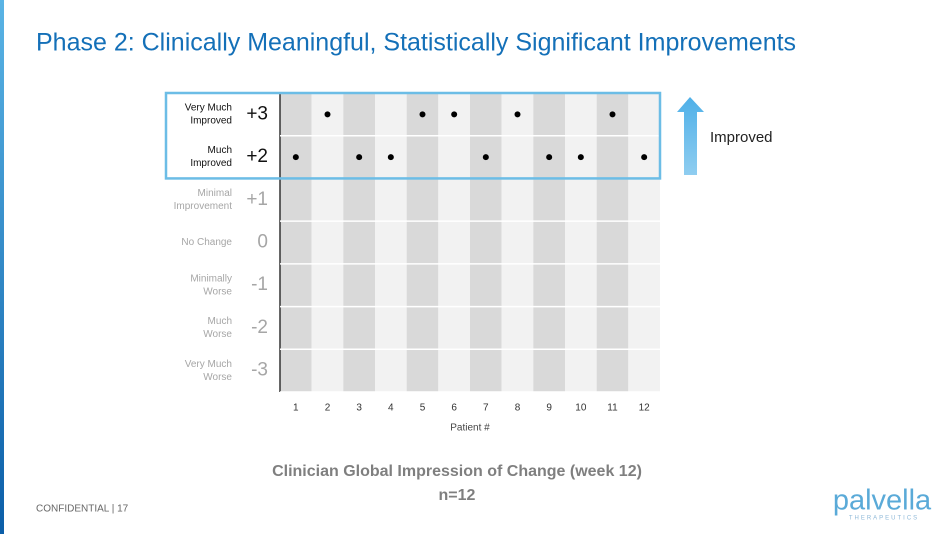 The width and height of the screenshot is (950, 534). I want to click on x-tick-label: 11, so click(612, 408).